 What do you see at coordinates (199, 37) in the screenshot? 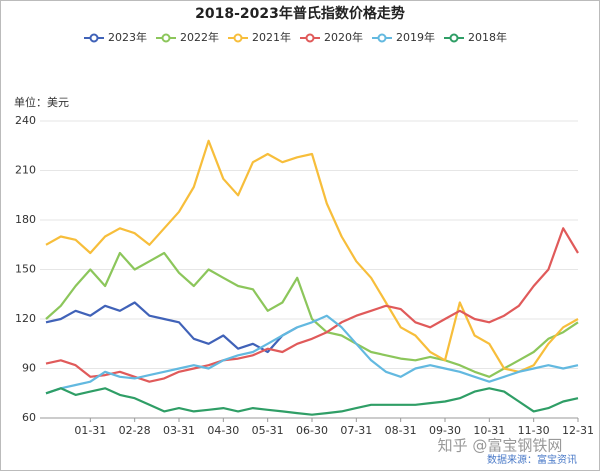
I see `legend-label: 2022年` at bounding box center [199, 37].